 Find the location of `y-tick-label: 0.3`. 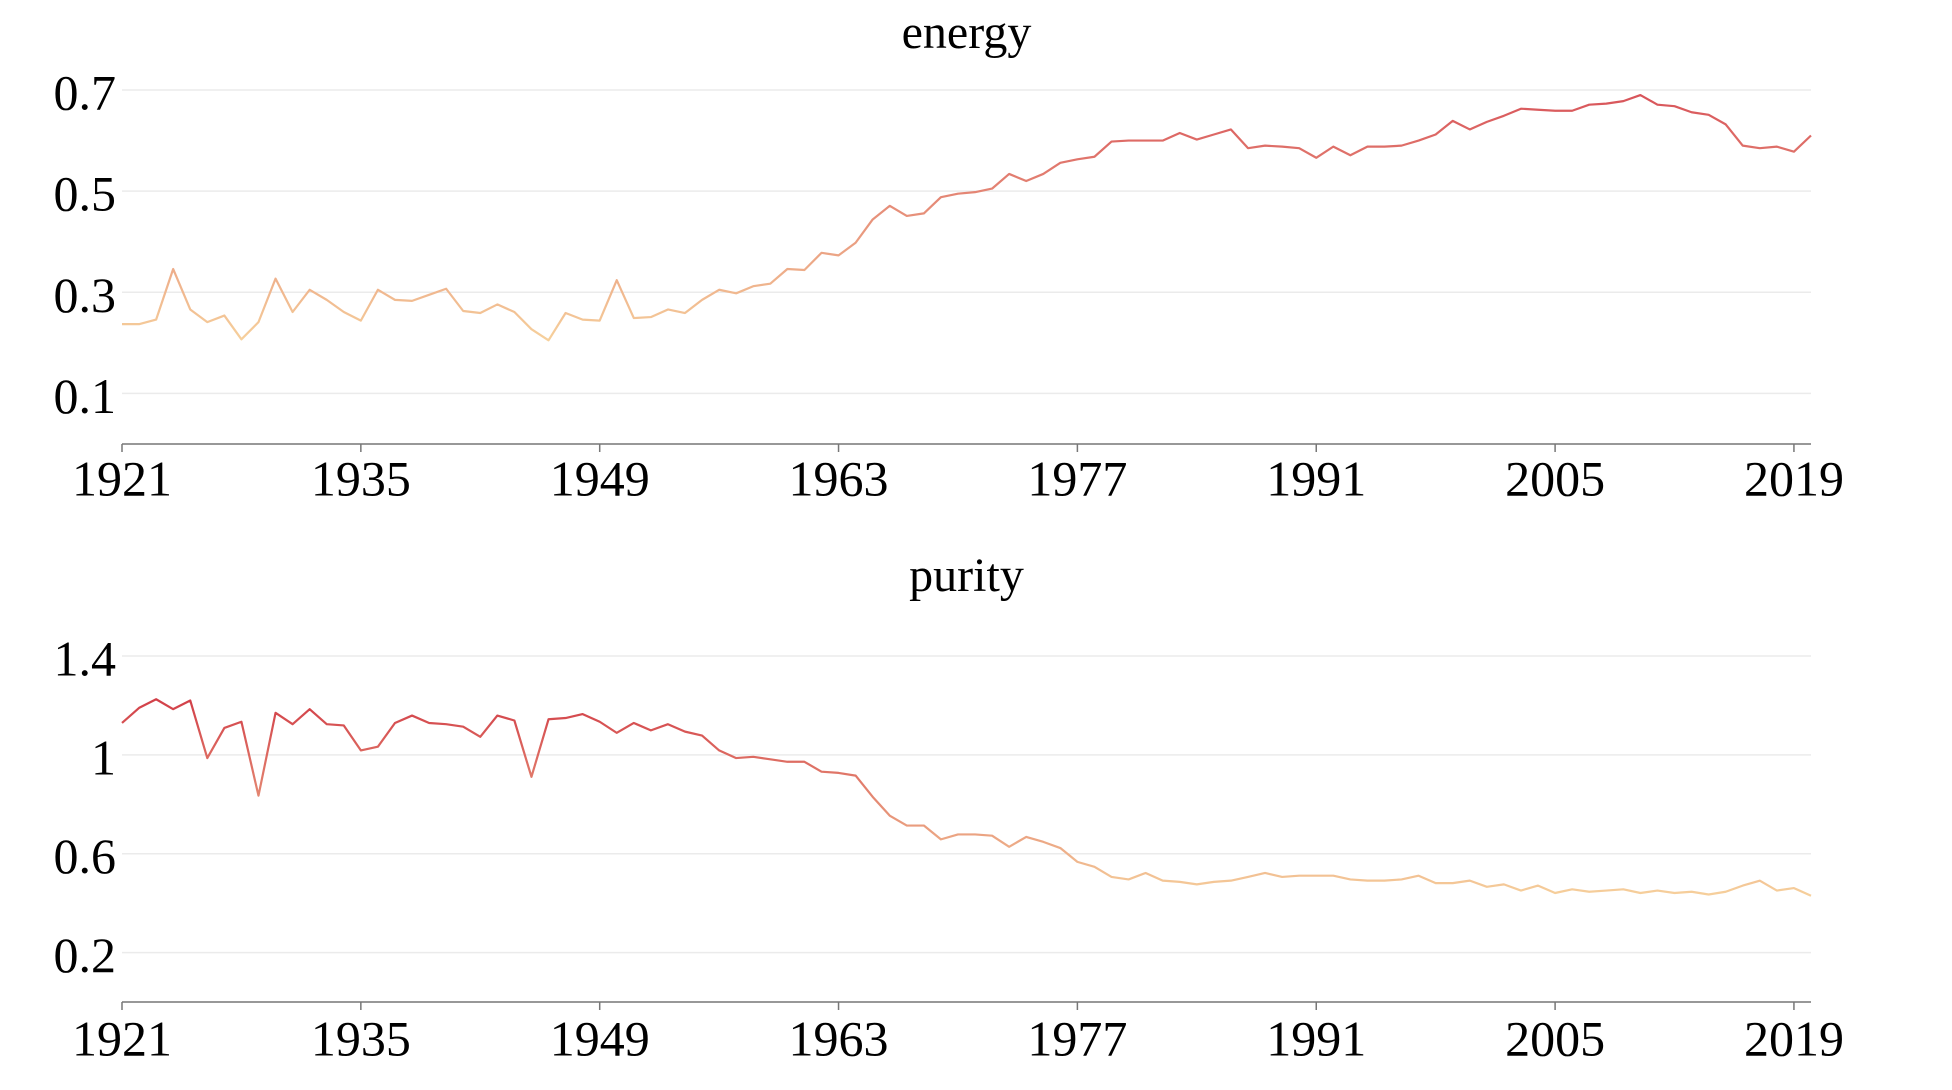

y-tick-label: 0.3 is located at coordinates (85, 295).